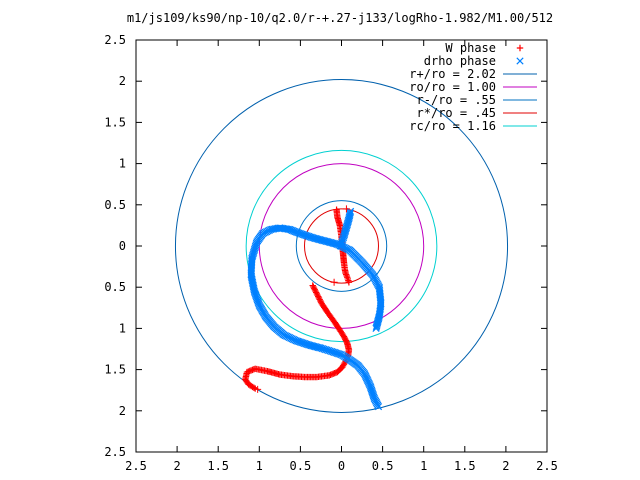 The width and height of the screenshot is (640, 480). Describe the element at coordinates (456, 113) in the screenshot. I see `legend-label: r*/ro = .45` at that location.